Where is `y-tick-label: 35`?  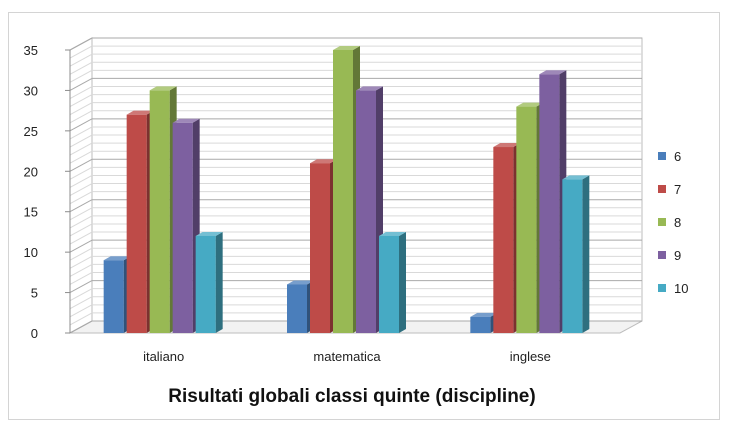 y-tick-label: 35 is located at coordinates (31, 50).